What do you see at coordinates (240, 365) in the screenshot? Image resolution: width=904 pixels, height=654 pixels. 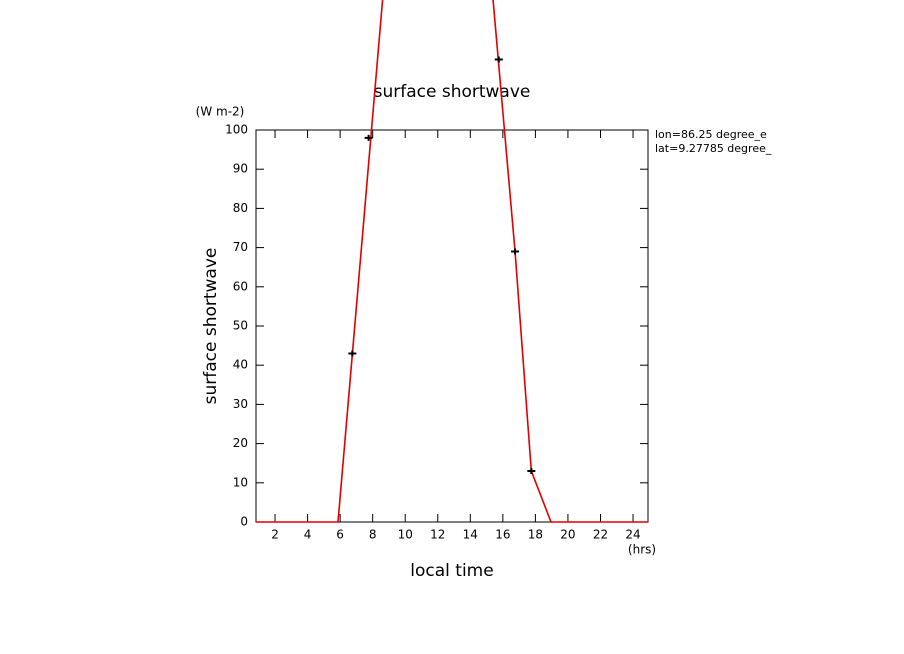 I see `y-tick-label: 40` at bounding box center [240, 365].